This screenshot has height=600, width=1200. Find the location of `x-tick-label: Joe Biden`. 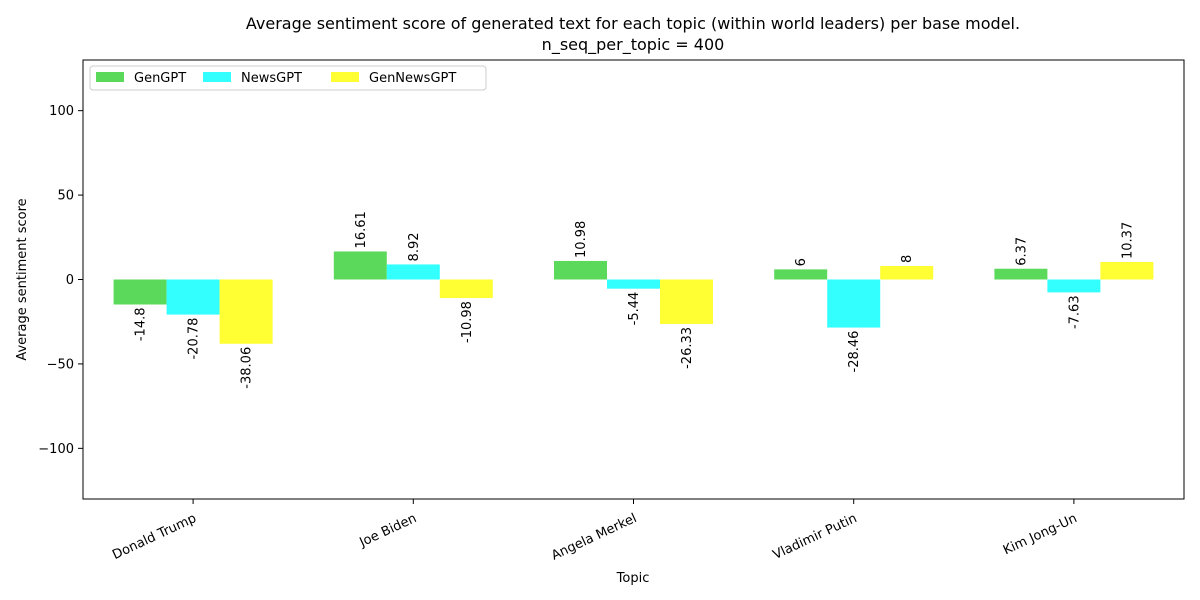

x-tick-label: Joe Biden is located at coordinates (388, 531).